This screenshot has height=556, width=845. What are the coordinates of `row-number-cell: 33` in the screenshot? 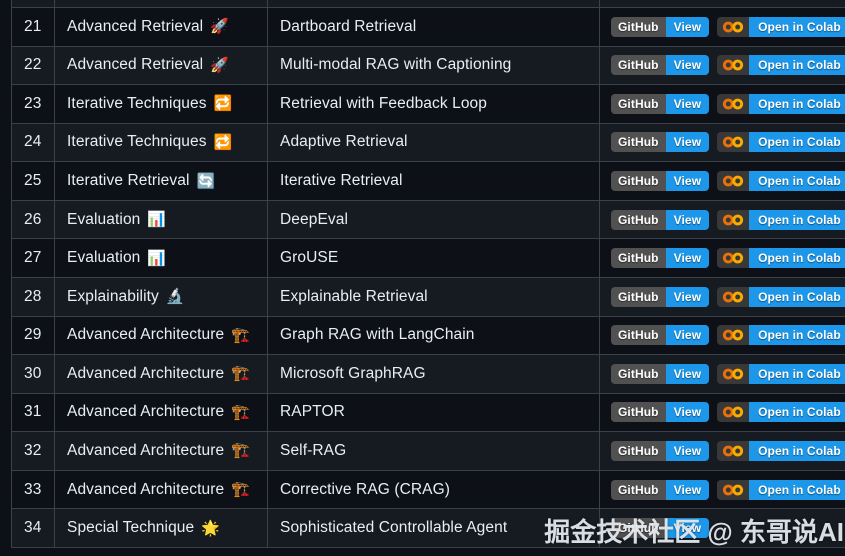 It's located at (33, 489).